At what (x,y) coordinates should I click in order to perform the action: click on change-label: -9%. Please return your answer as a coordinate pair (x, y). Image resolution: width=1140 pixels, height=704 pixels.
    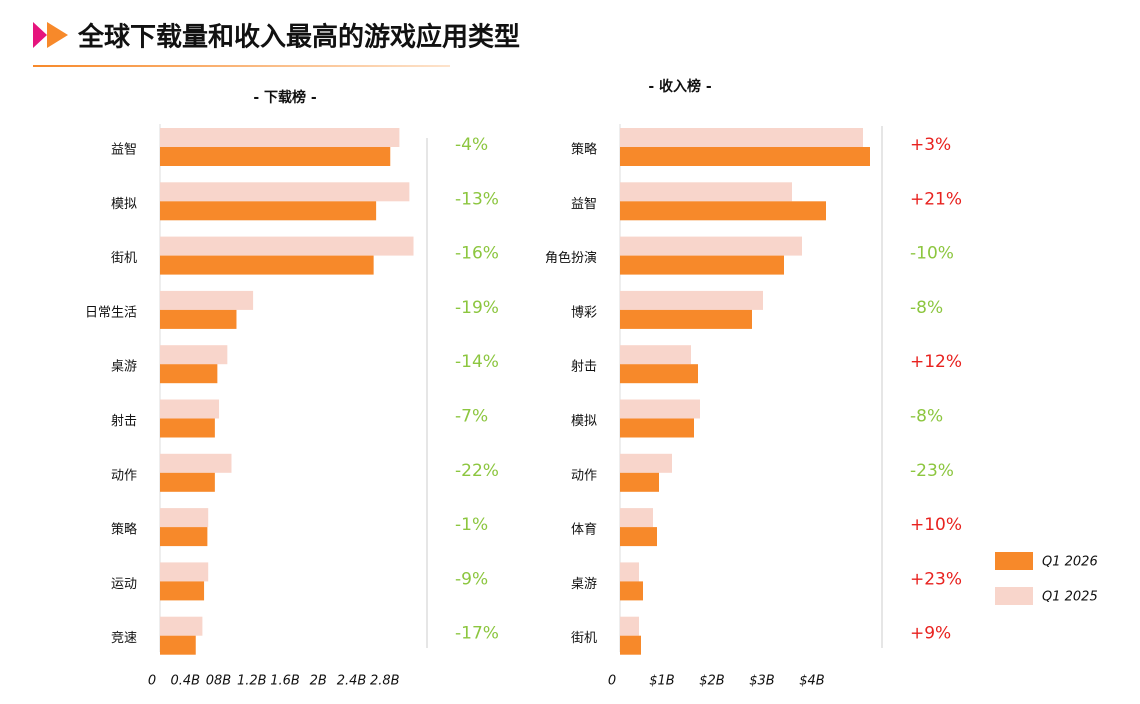
    Looking at the image, I should click on (471, 579).